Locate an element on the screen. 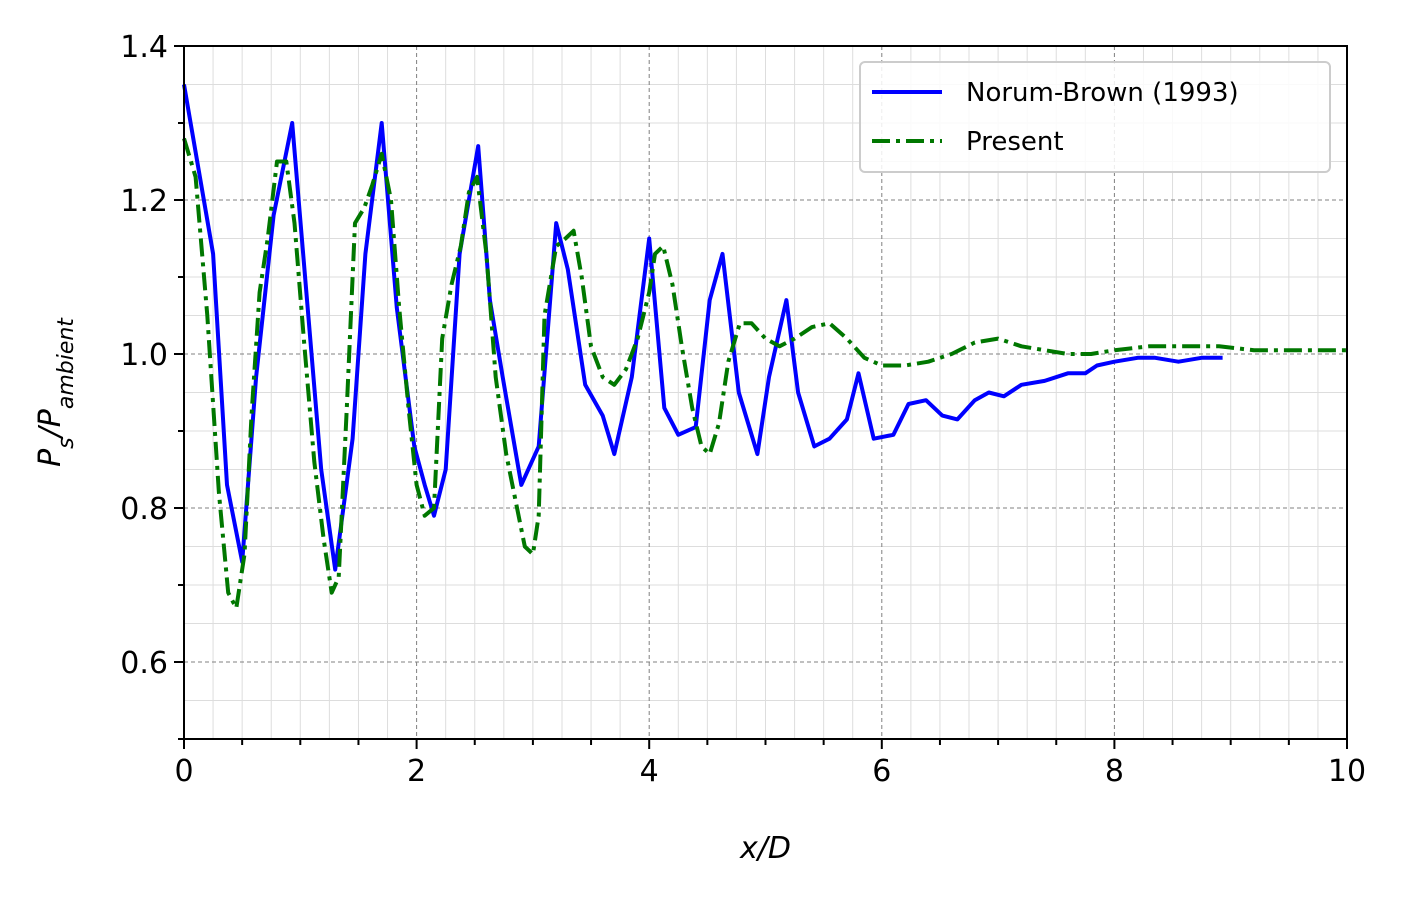 The height and width of the screenshot is (899, 1403). x-tick-label: 6 is located at coordinates (881, 771).